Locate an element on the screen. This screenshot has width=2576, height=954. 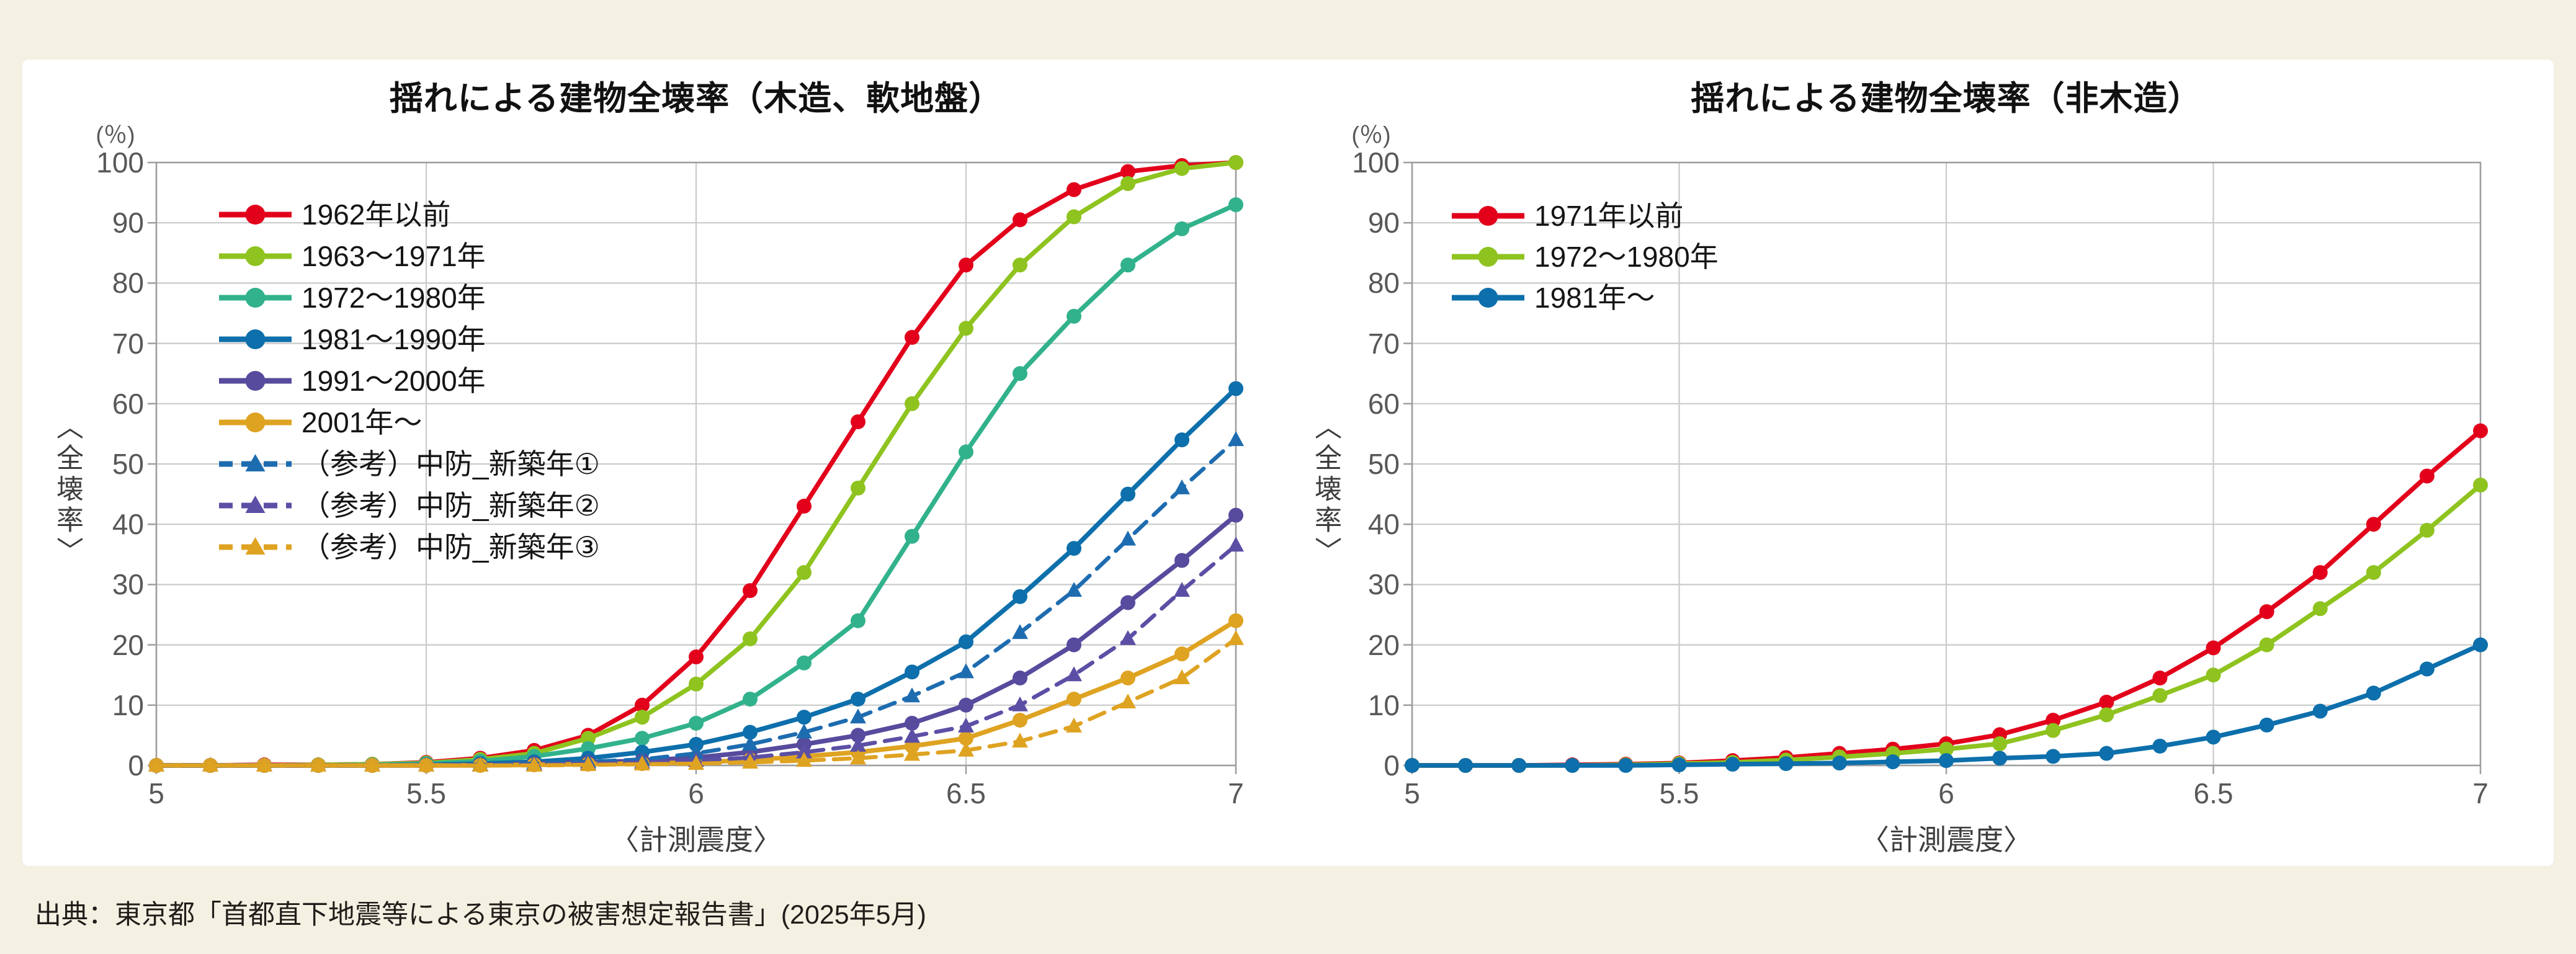
y-tick-label: 0 is located at coordinates (136, 766).